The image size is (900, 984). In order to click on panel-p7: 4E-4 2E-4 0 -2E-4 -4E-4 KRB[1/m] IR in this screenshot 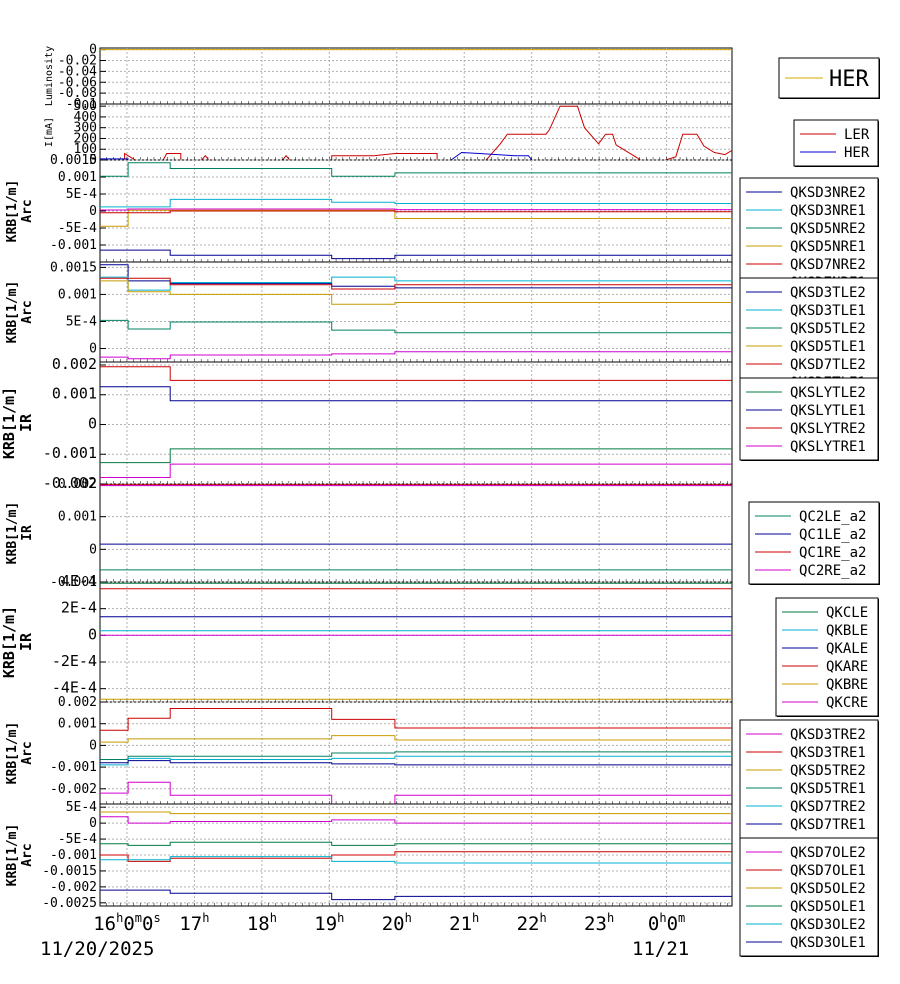, I will do `click(366, 637)`.